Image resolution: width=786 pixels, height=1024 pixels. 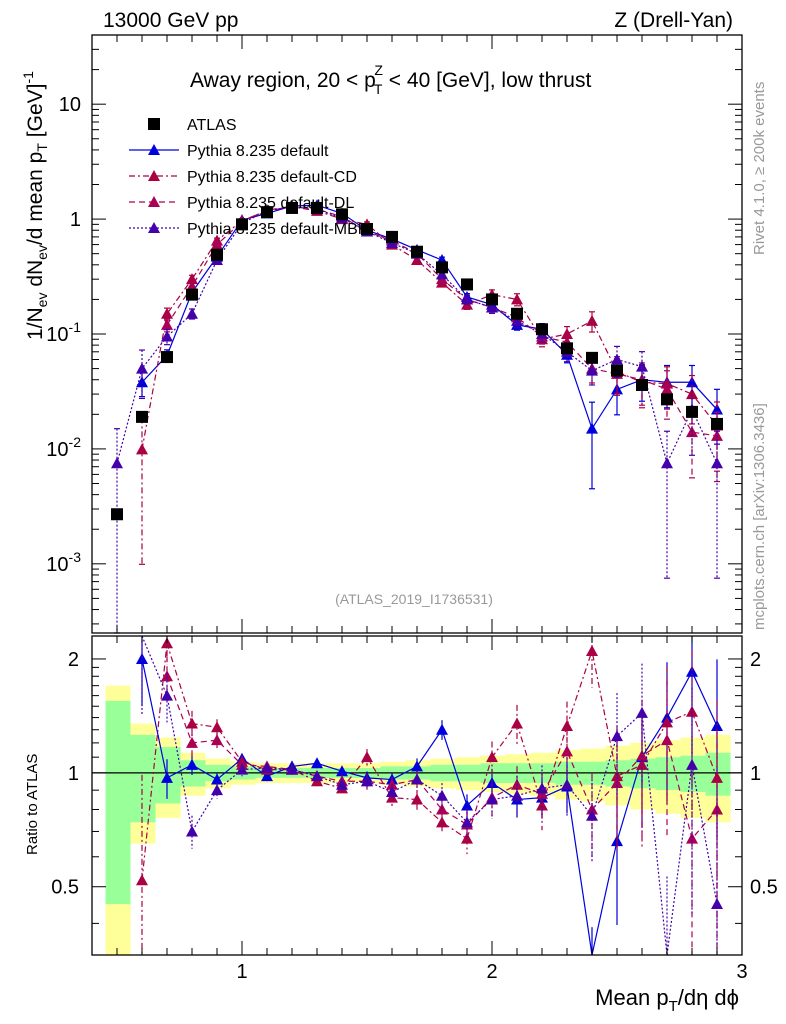 I want to click on y-tick-label: 10-2, so click(x=63, y=447).